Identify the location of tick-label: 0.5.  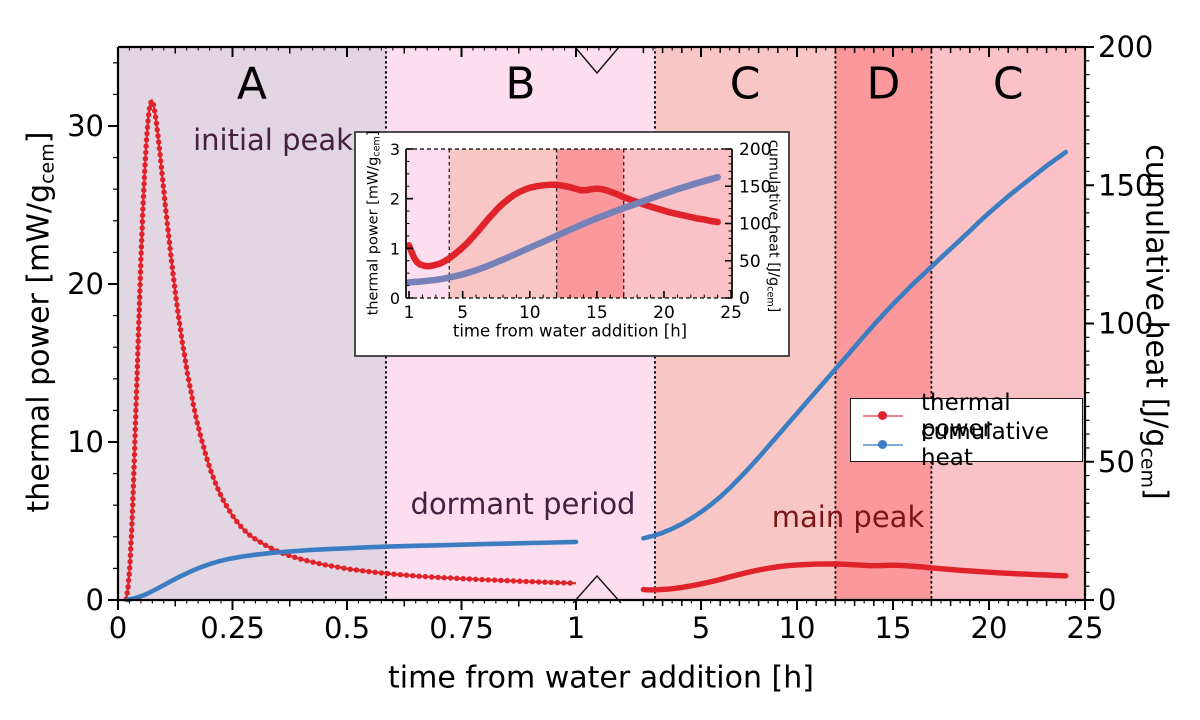
(347, 628).